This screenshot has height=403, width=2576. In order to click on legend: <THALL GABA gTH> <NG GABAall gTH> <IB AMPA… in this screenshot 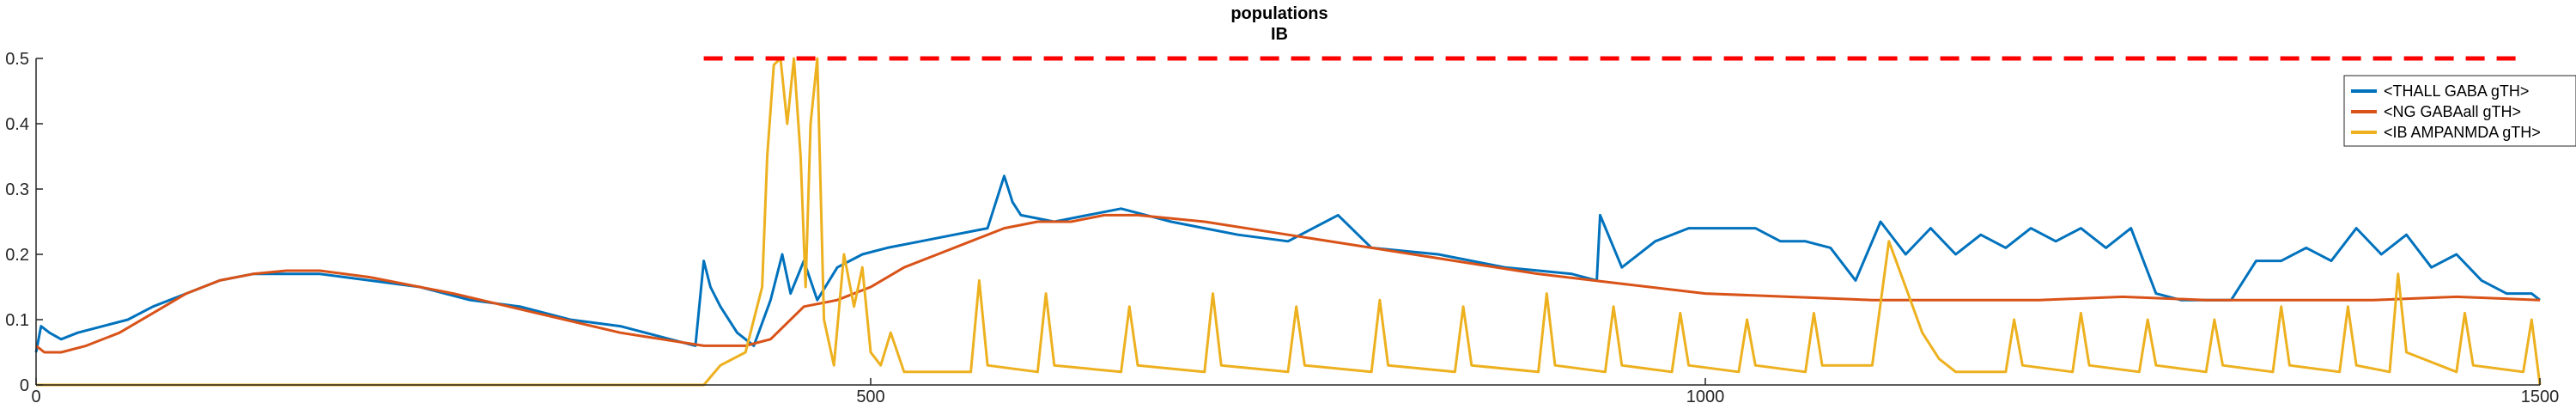, I will do `click(2459, 111)`.